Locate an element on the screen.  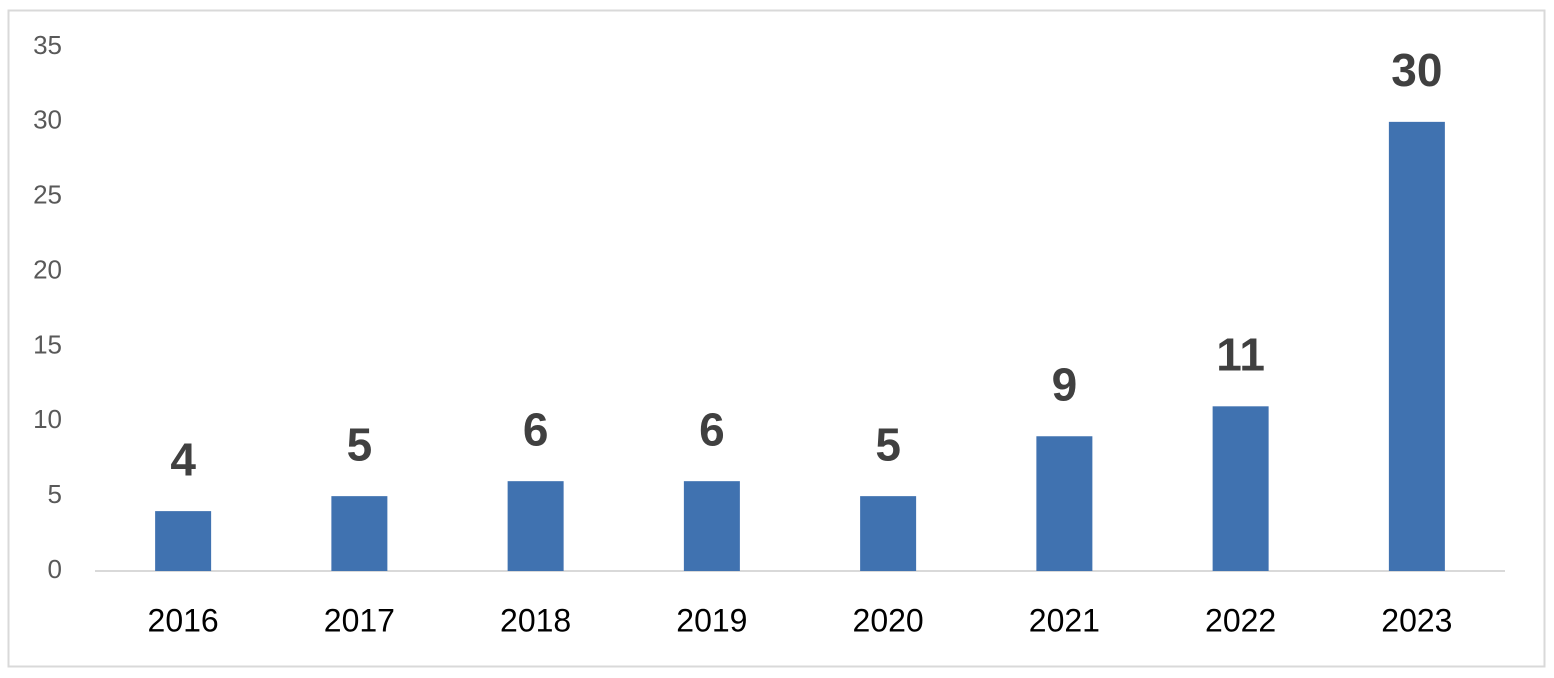
value-label: 4 is located at coordinates (183, 459).